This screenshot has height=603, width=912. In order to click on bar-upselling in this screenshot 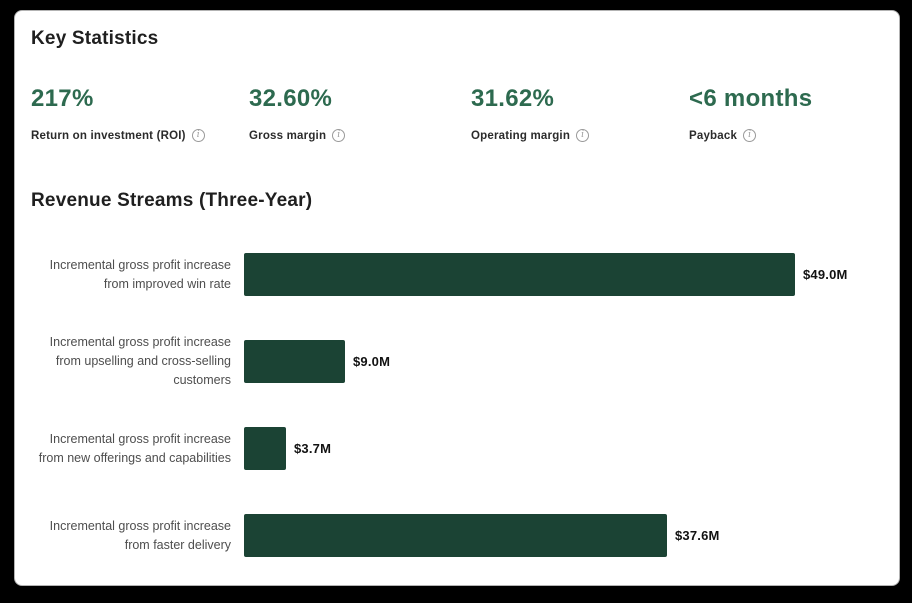, I will do `click(294, 361)`.